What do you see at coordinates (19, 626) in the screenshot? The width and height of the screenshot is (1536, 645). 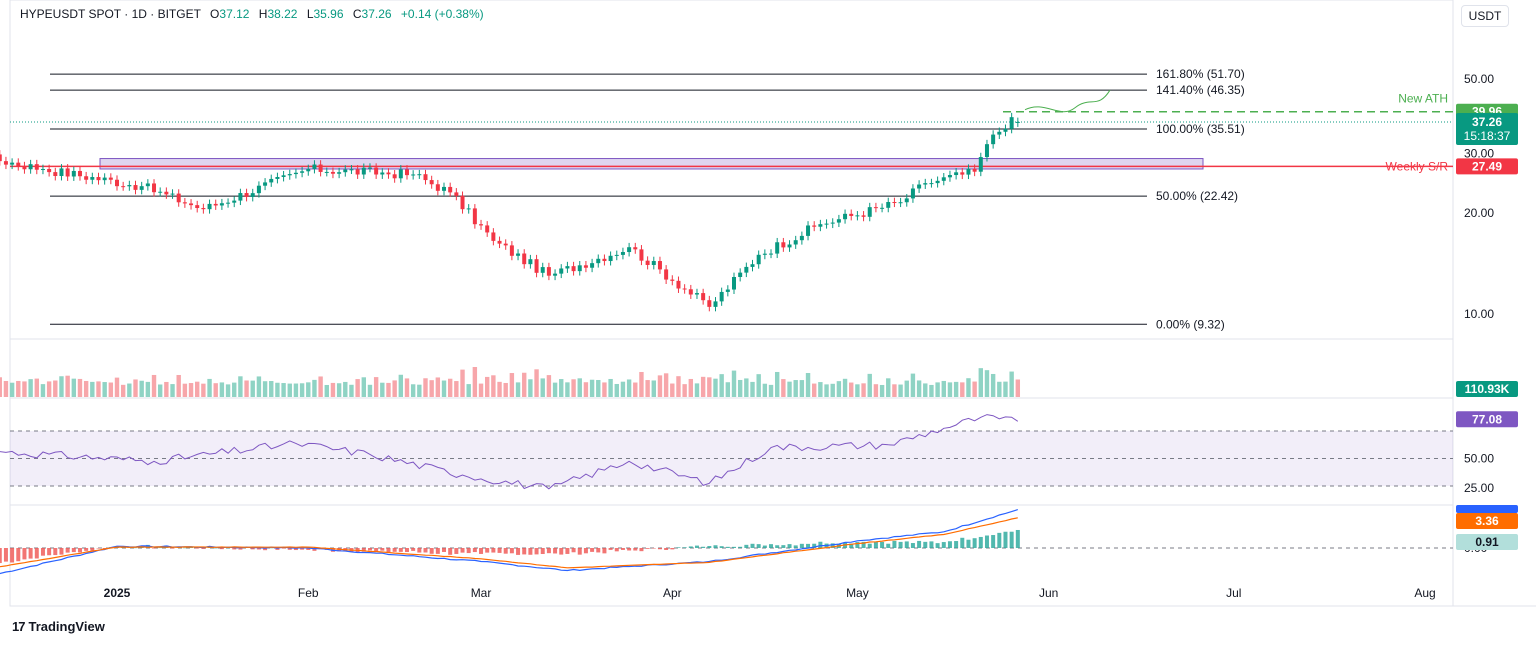 I see `tradingview-logo-icon: 17` at bounding box center [19, 626].